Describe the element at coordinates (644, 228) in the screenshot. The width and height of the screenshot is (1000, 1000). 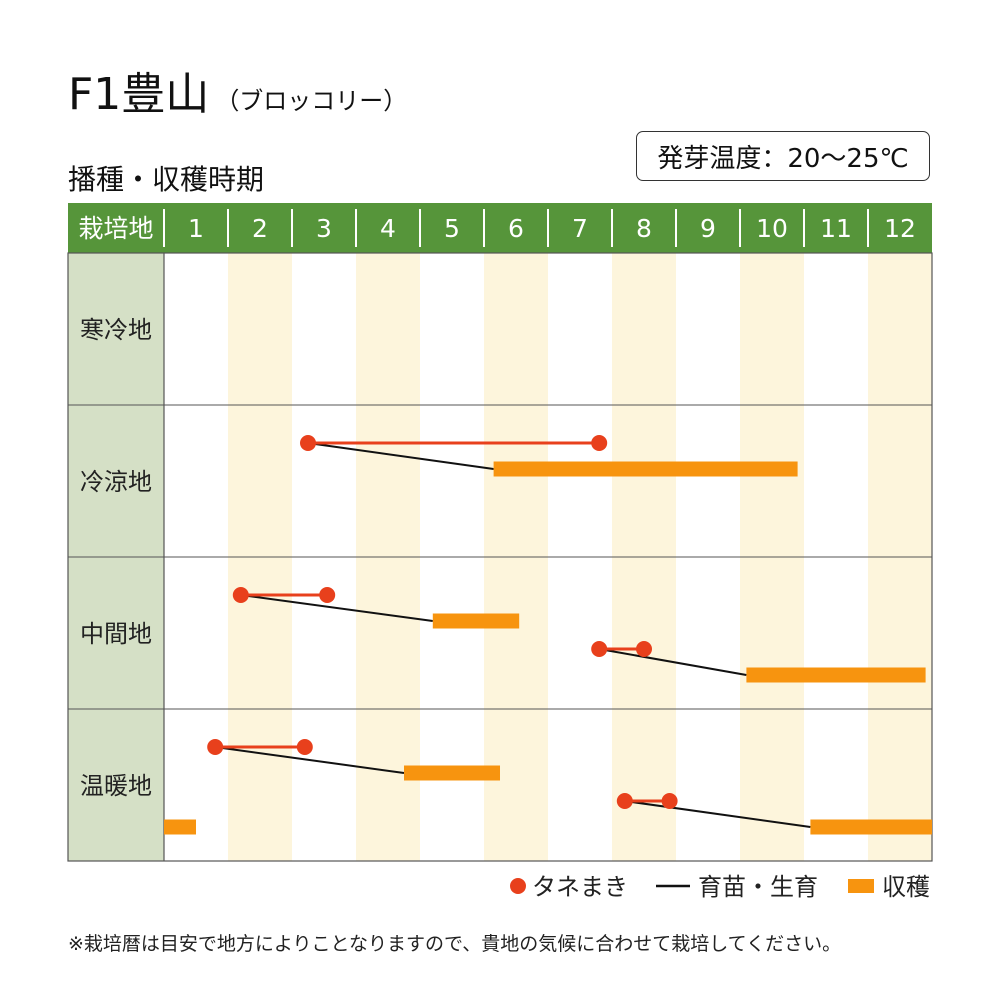
I see `month-label: 8` at that location.